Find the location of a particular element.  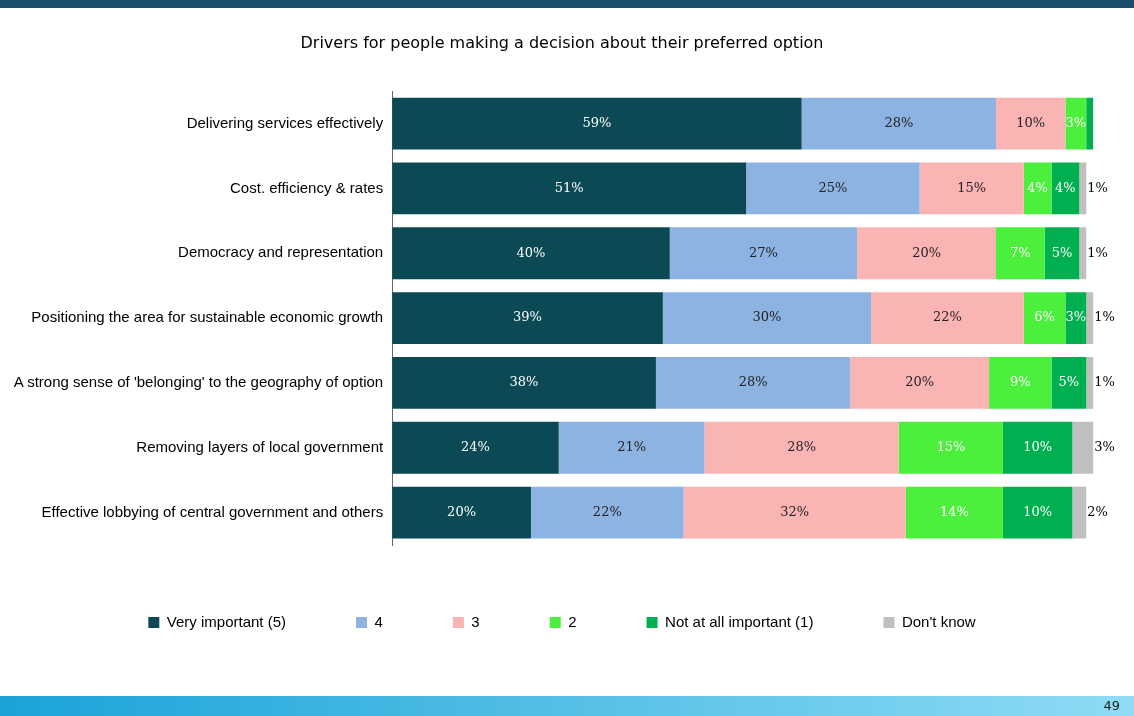

chart-title: Drivers for people making a decision about their preferred option is located at coordinates (562, 42).